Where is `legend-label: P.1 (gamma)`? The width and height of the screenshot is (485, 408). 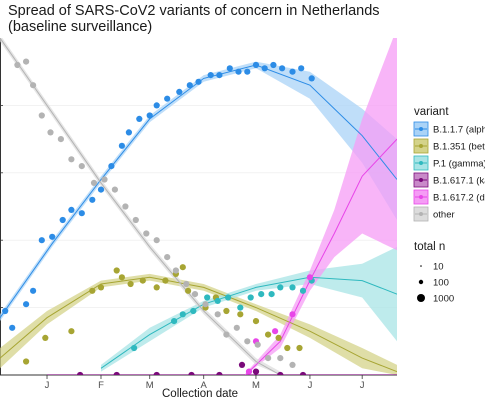 legend-label: P.1 (gamma) is located at coordinates (459, 164).